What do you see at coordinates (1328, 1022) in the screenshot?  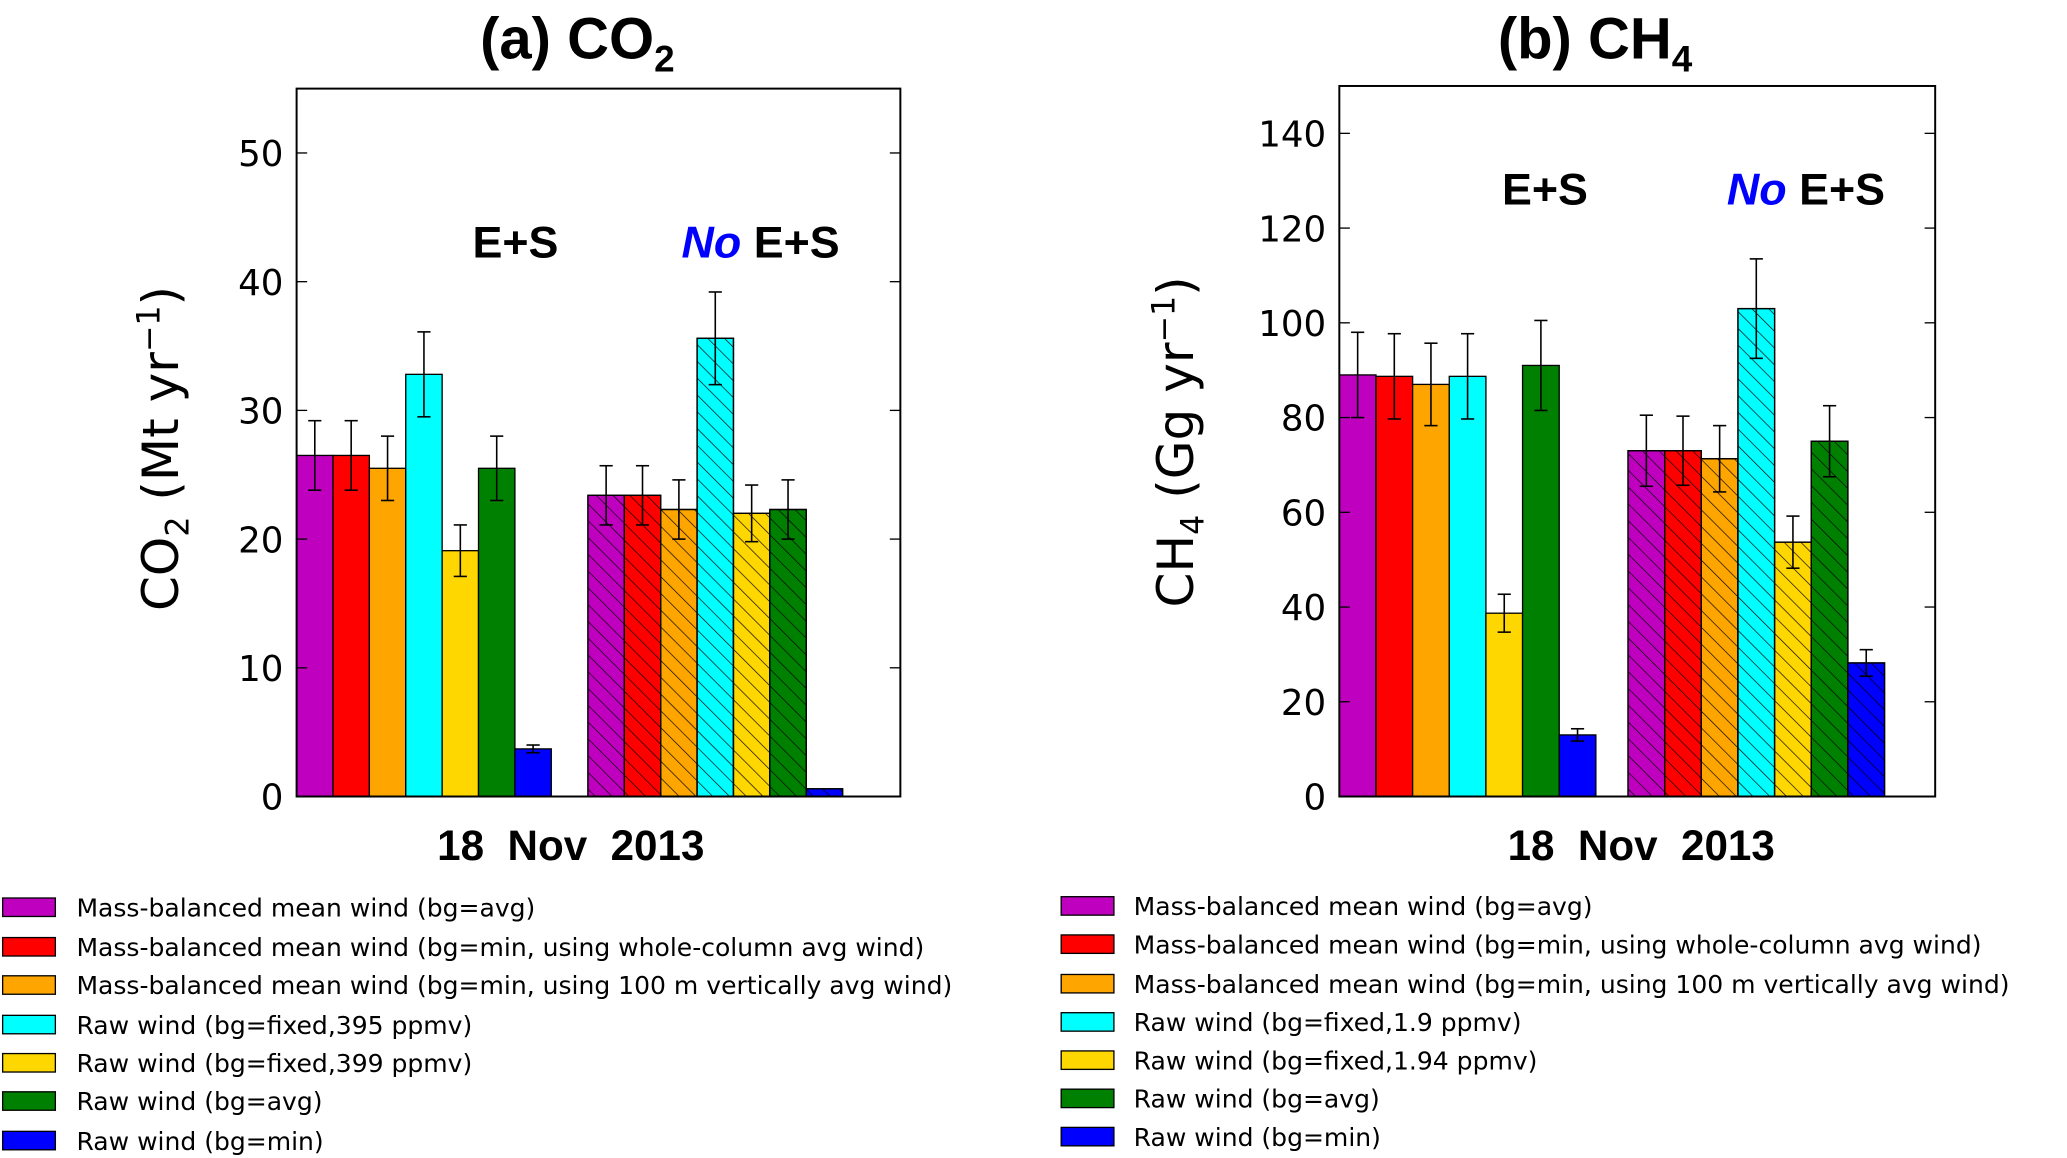 I see `legend-entry: Raw wind (bg=fixed,1.9 ppmv)` at bounding box center [1328, 1022].